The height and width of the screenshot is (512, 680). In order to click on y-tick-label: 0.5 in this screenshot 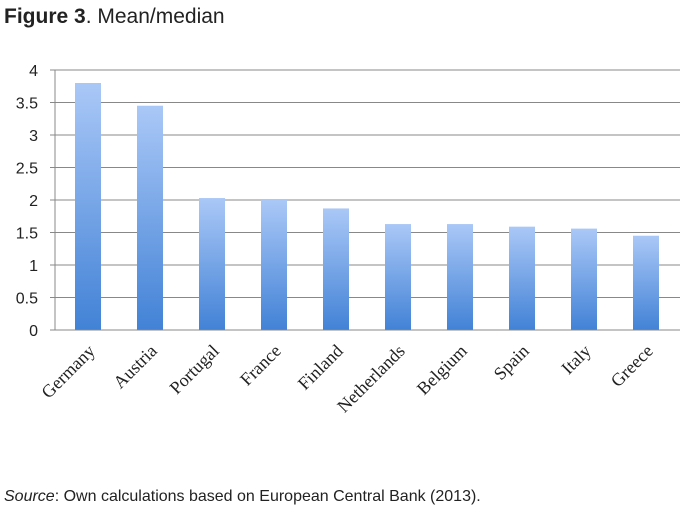, I will do `click(27, 299)`.